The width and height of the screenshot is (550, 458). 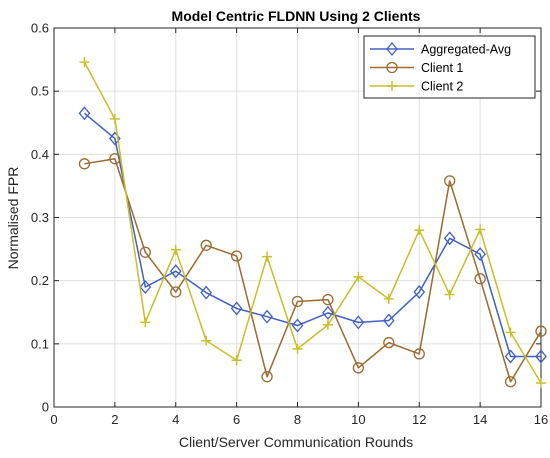 I want to click on y-tick-label: 0.1, so click(x=40, y=343).